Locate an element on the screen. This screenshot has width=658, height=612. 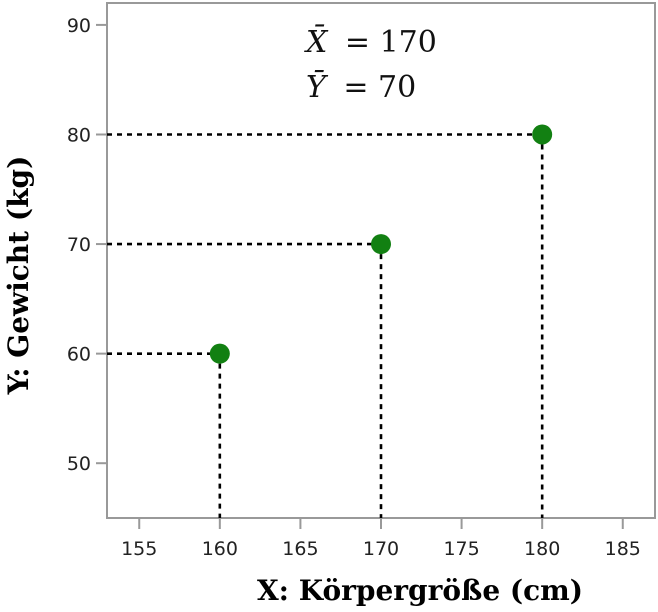
x-tick-label: 180 is located at coordinates (542, 549).